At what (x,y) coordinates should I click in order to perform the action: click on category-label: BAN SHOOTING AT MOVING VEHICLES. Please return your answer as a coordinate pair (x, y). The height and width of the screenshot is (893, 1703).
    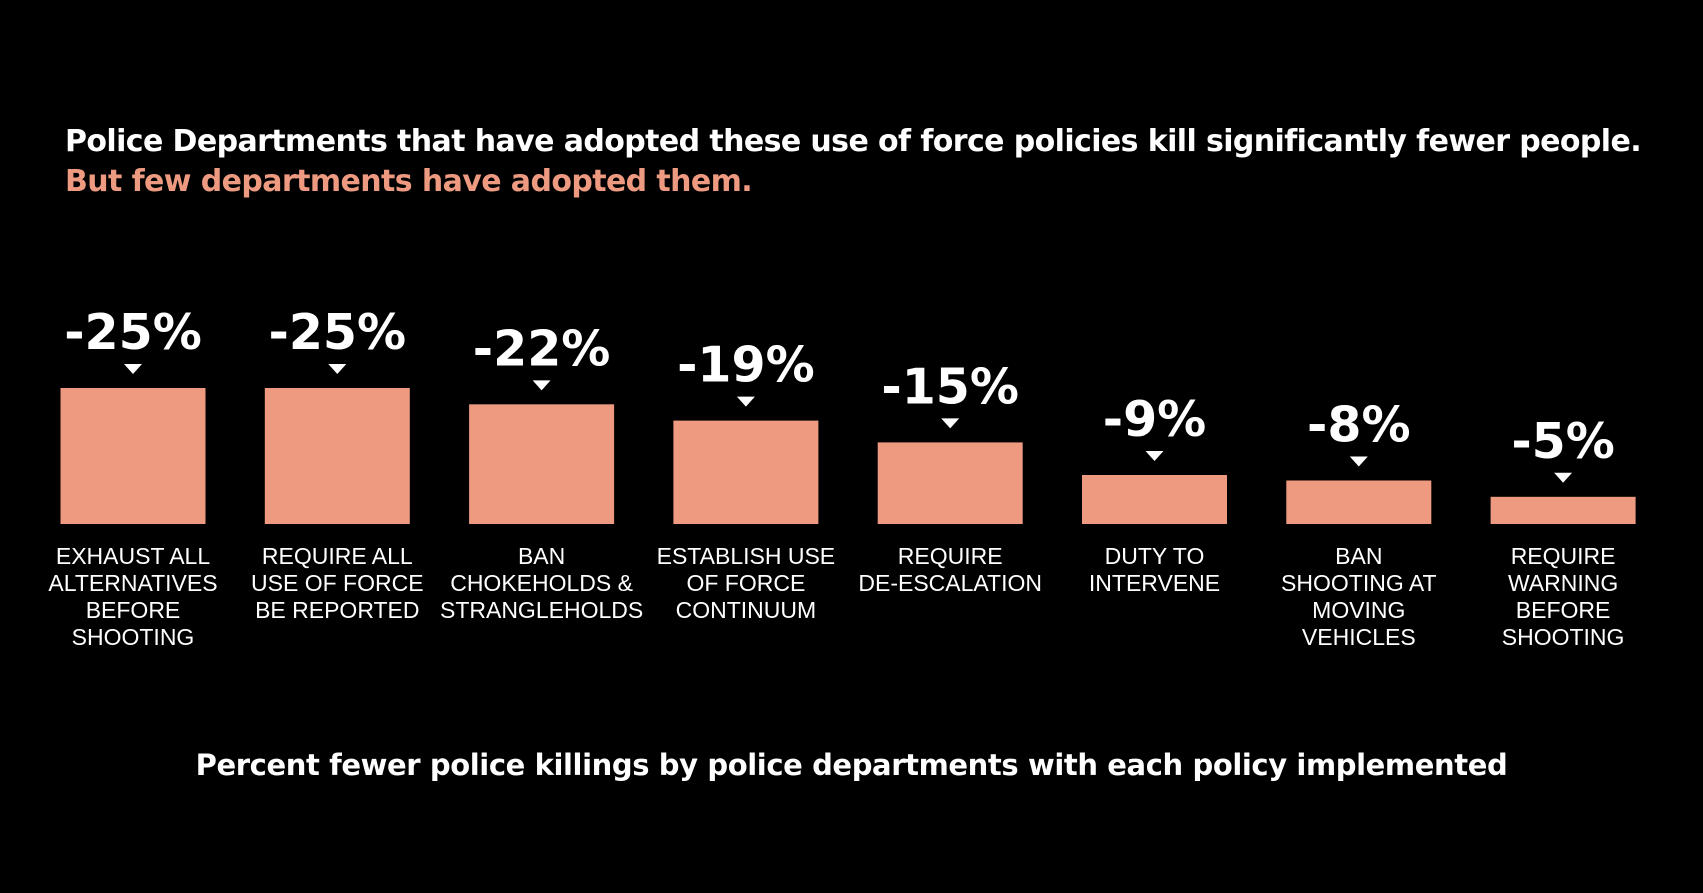
    Looking at the image, I should click on (1358, 596).